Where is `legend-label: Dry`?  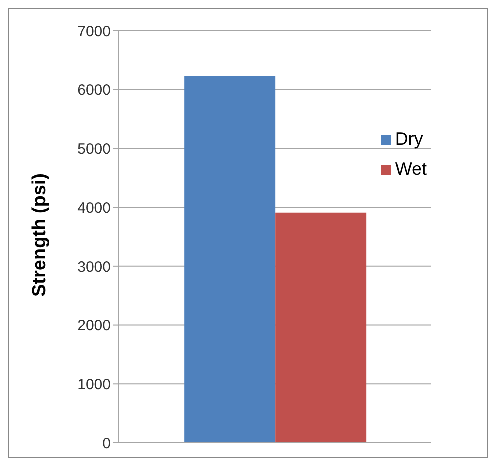
legend-label: Dry is located at coordinates (409, 139).